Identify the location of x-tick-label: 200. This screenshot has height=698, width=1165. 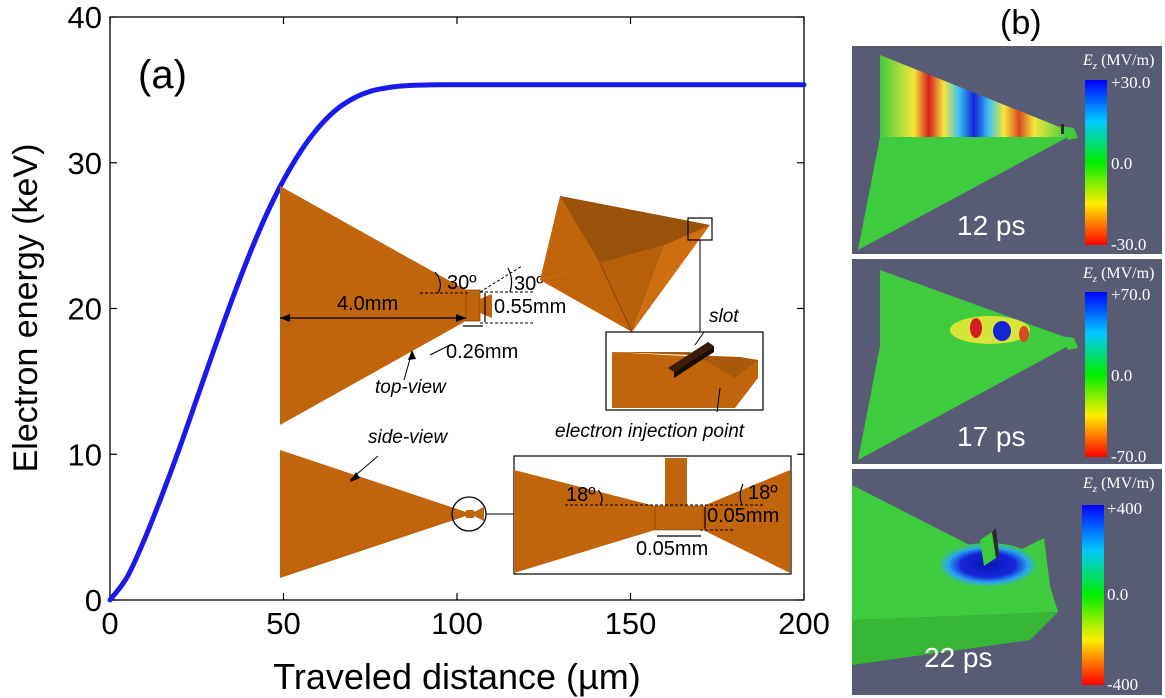
(804, 623).